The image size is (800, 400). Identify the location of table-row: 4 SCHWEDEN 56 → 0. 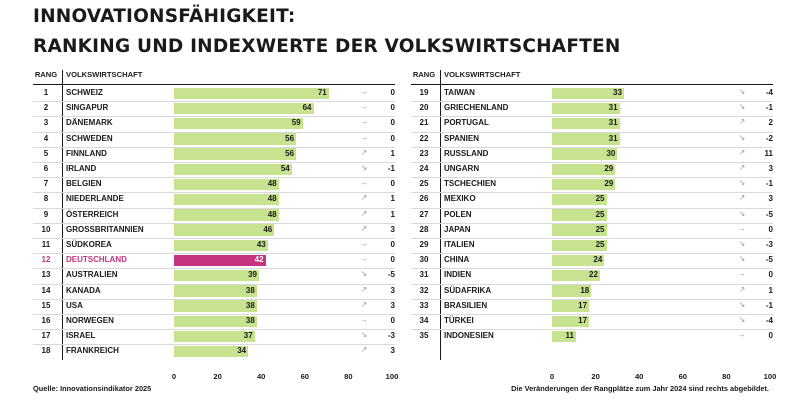
(214, 139).